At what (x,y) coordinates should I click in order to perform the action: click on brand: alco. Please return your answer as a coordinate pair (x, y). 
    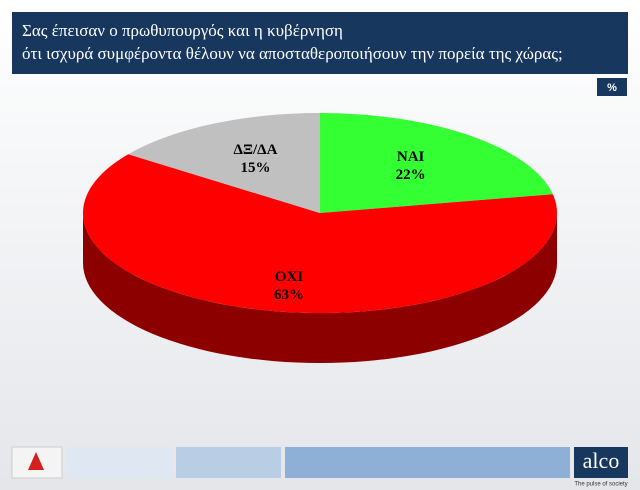
    Looking at the image, I should click on (601, 460).